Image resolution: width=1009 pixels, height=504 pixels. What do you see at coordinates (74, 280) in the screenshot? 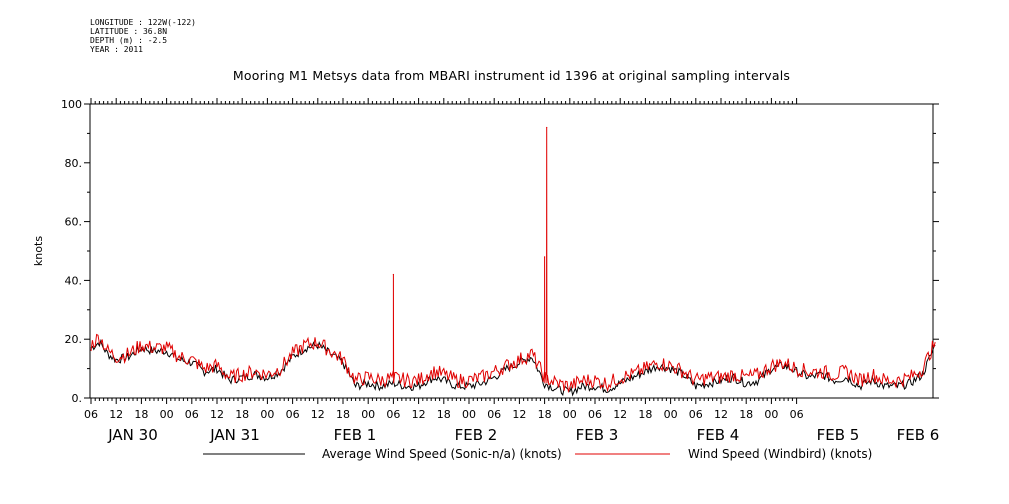
I see `y-tick-label: 40.` at bounding box center [74, 280].